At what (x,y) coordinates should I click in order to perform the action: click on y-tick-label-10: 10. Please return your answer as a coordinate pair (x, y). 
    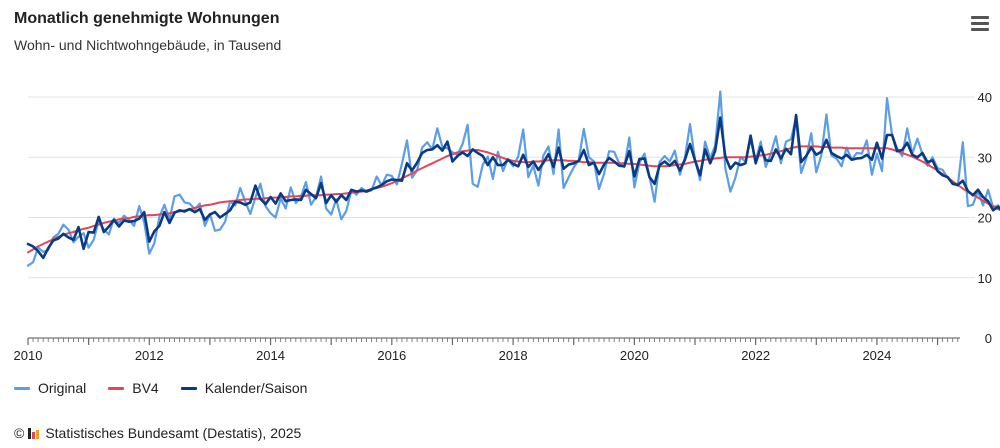
    Looking at the image, I should click on (985, 278).